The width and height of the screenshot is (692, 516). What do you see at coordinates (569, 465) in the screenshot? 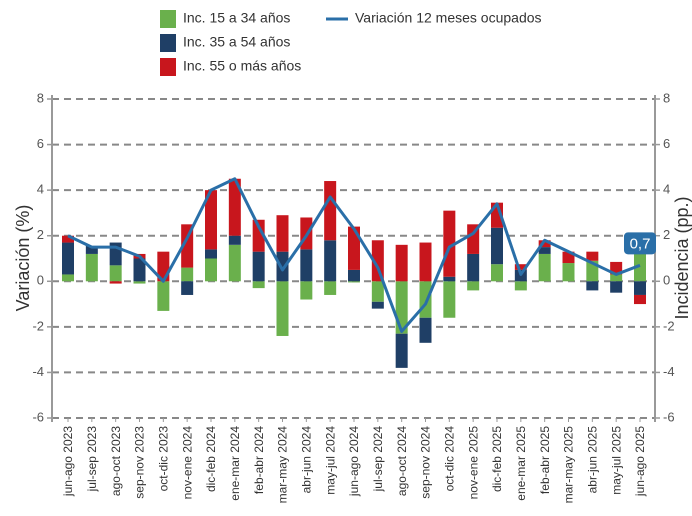
I see `x-tick-label: mar-may 2025` at bounding box center [569, 465].